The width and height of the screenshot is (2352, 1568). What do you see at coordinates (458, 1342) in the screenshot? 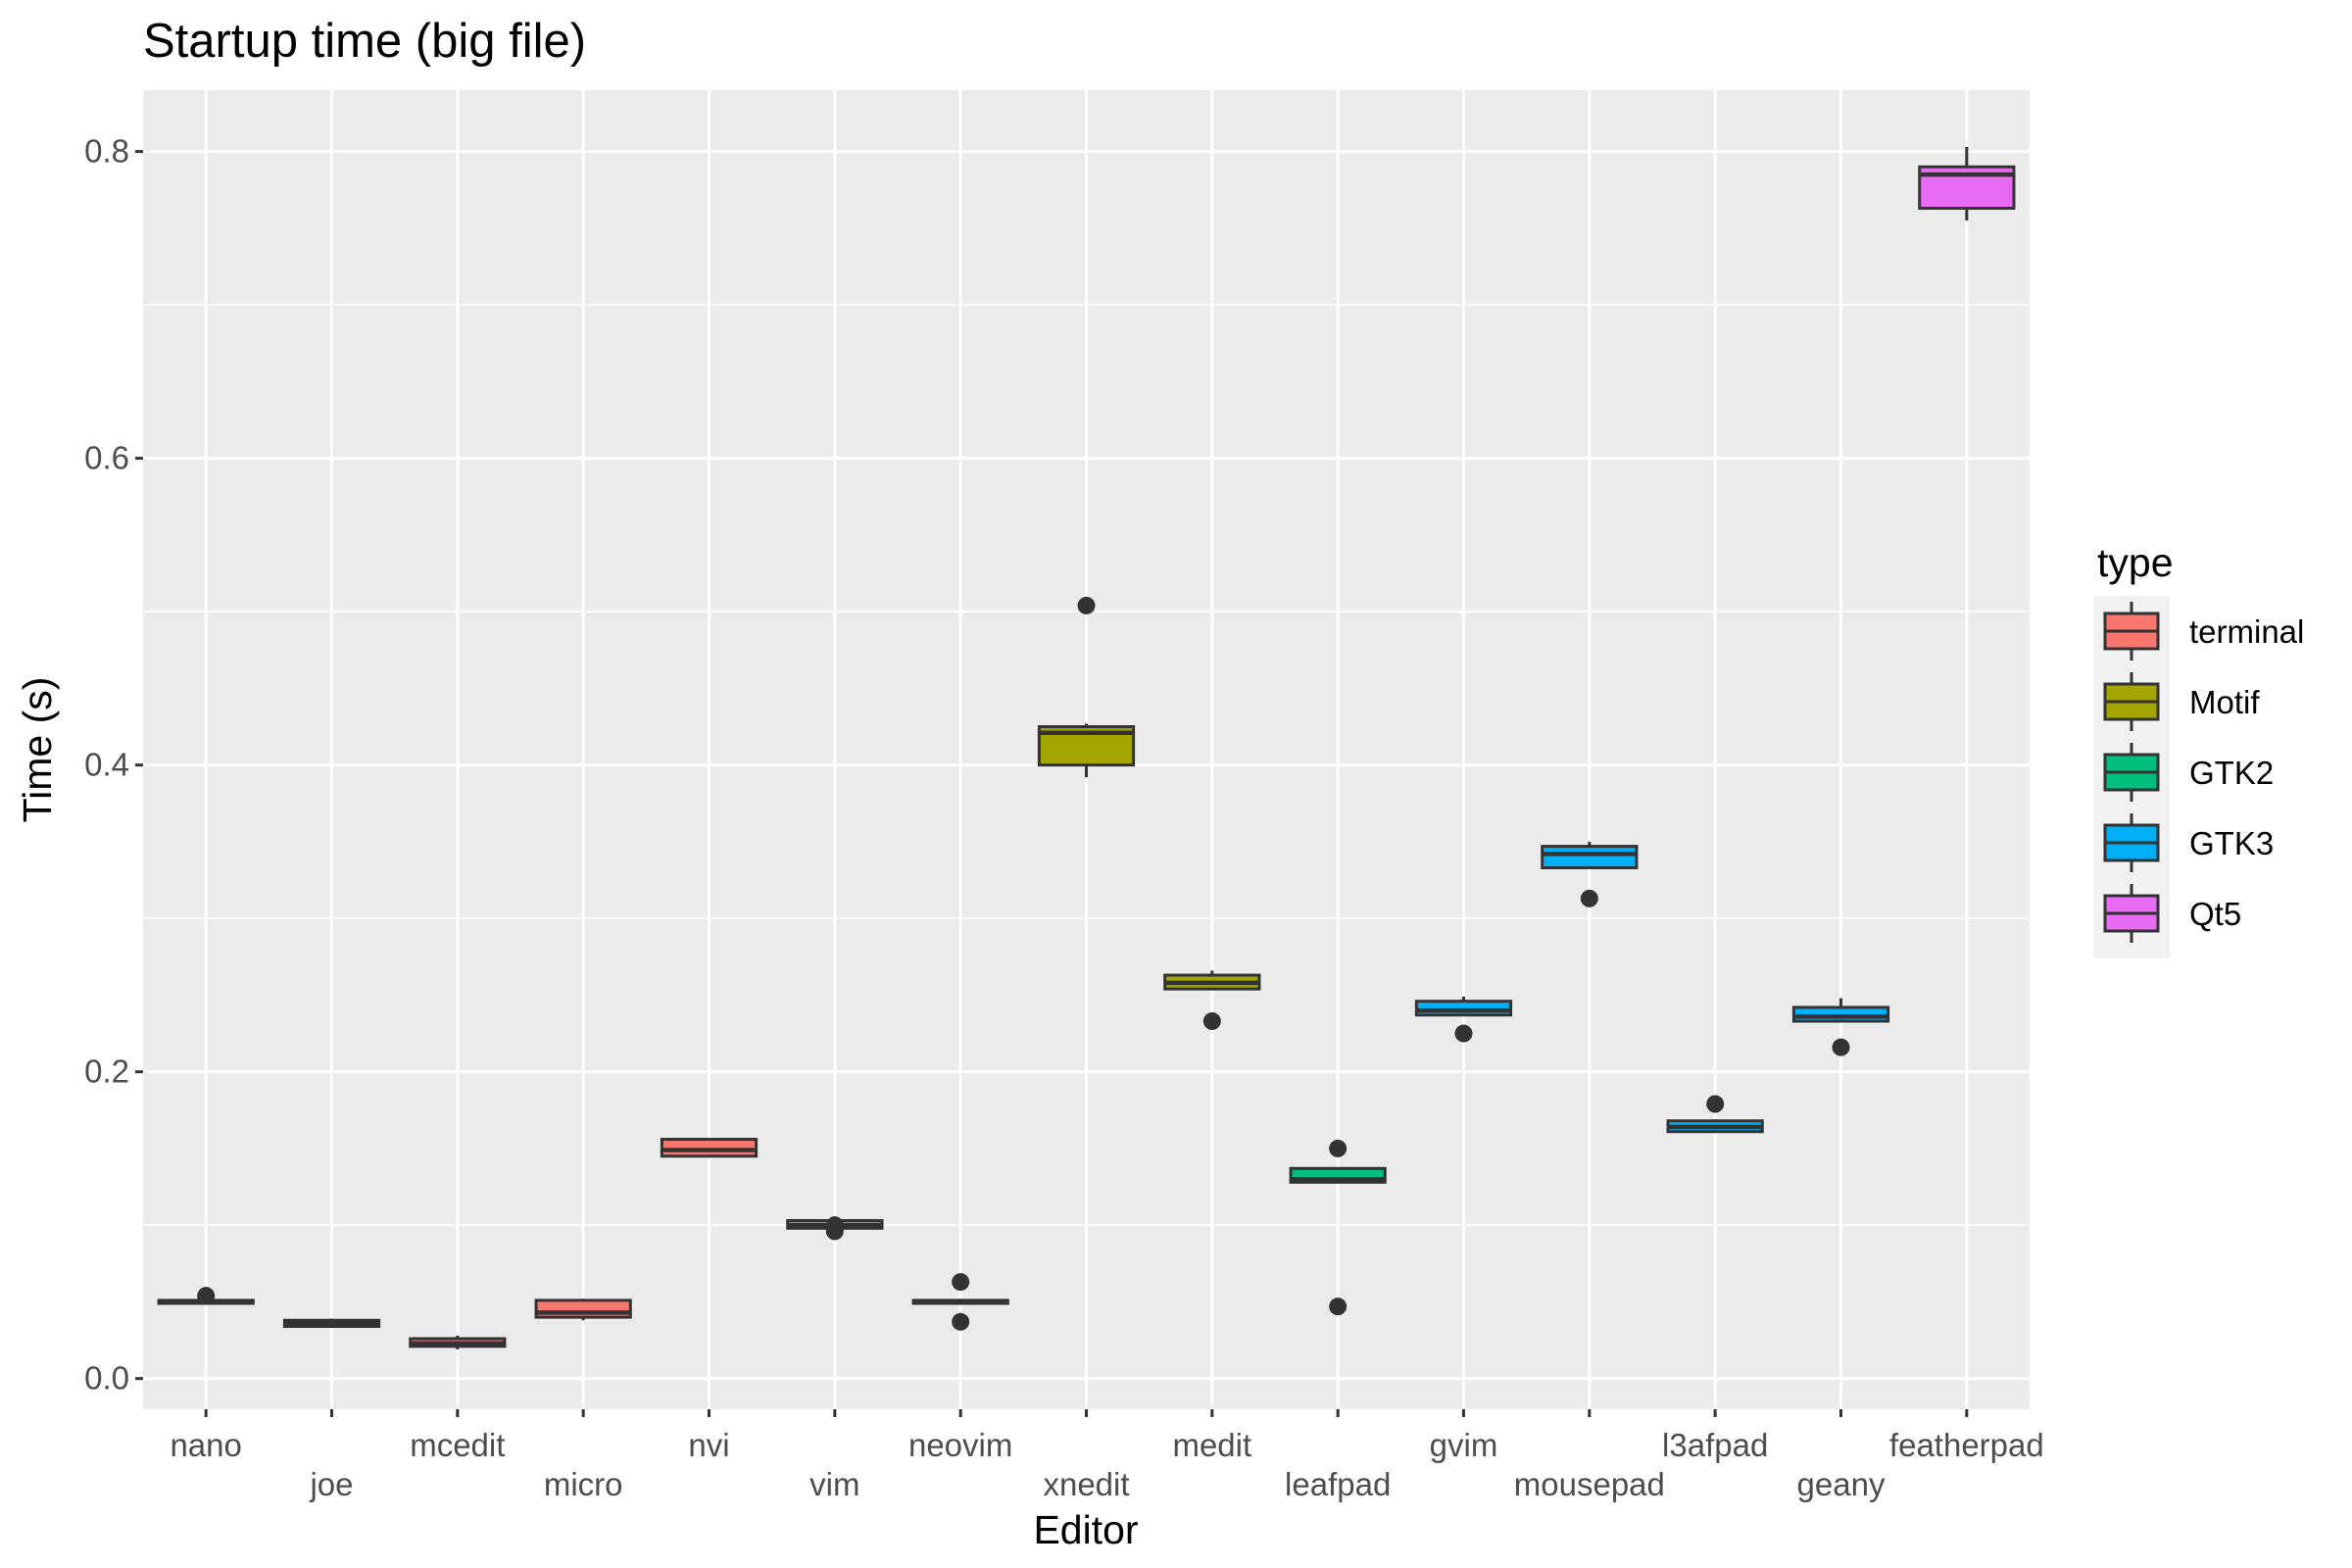
I see `box-mcedit` at bounding box center [458, 1342].